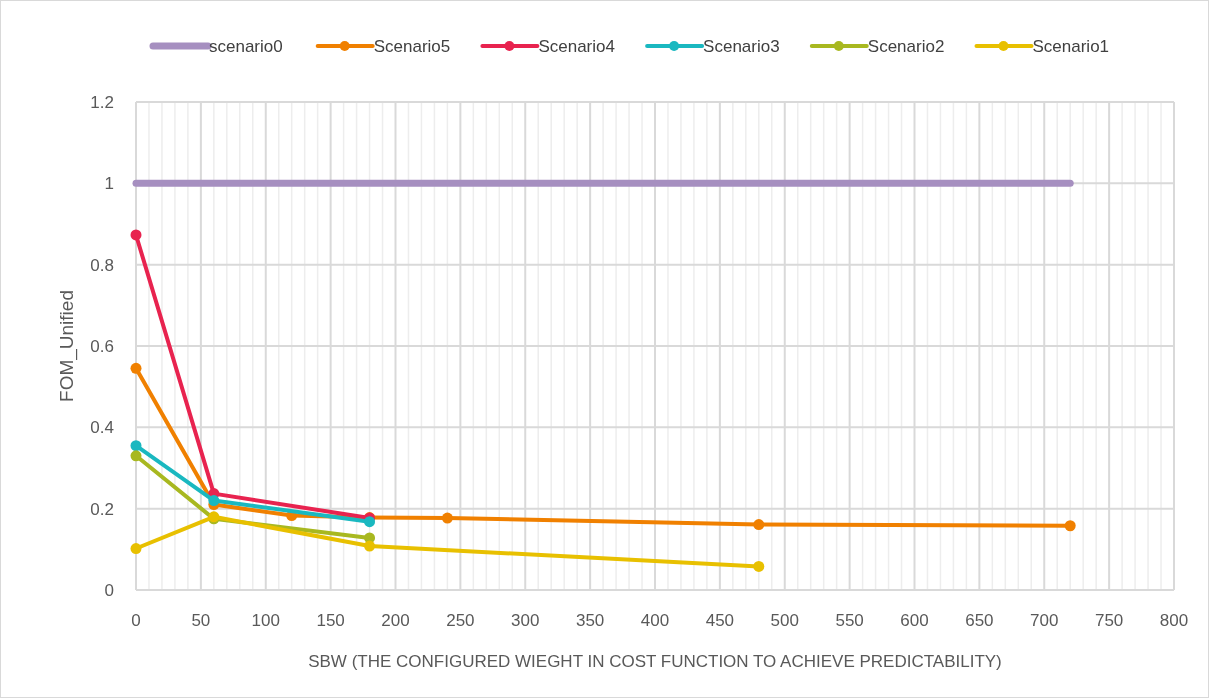  I want to click on legend-label: scenario0, so click(246, 46).